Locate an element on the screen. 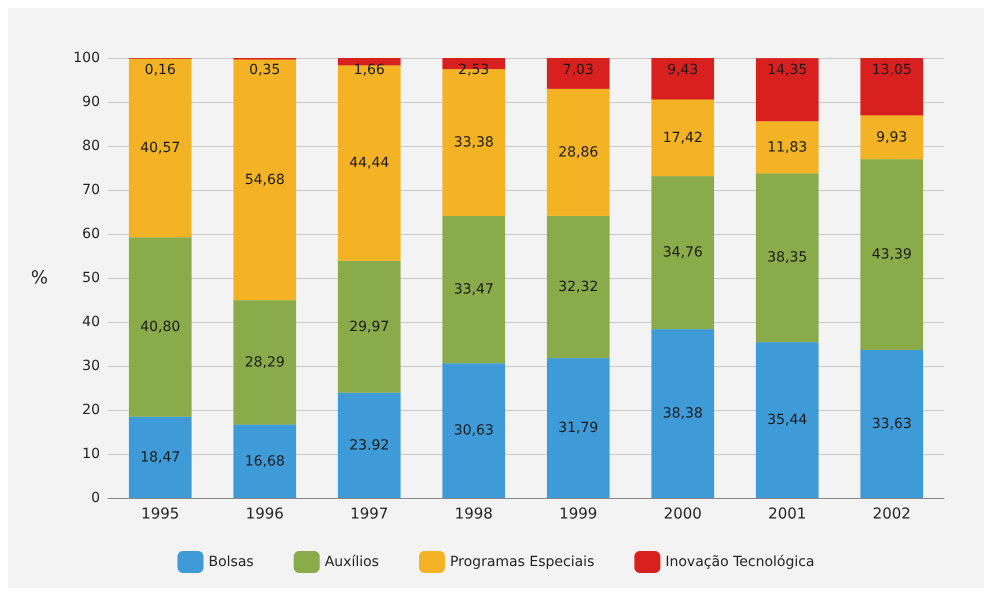  data-label: 33,47 is located at coordinates (474, 290).